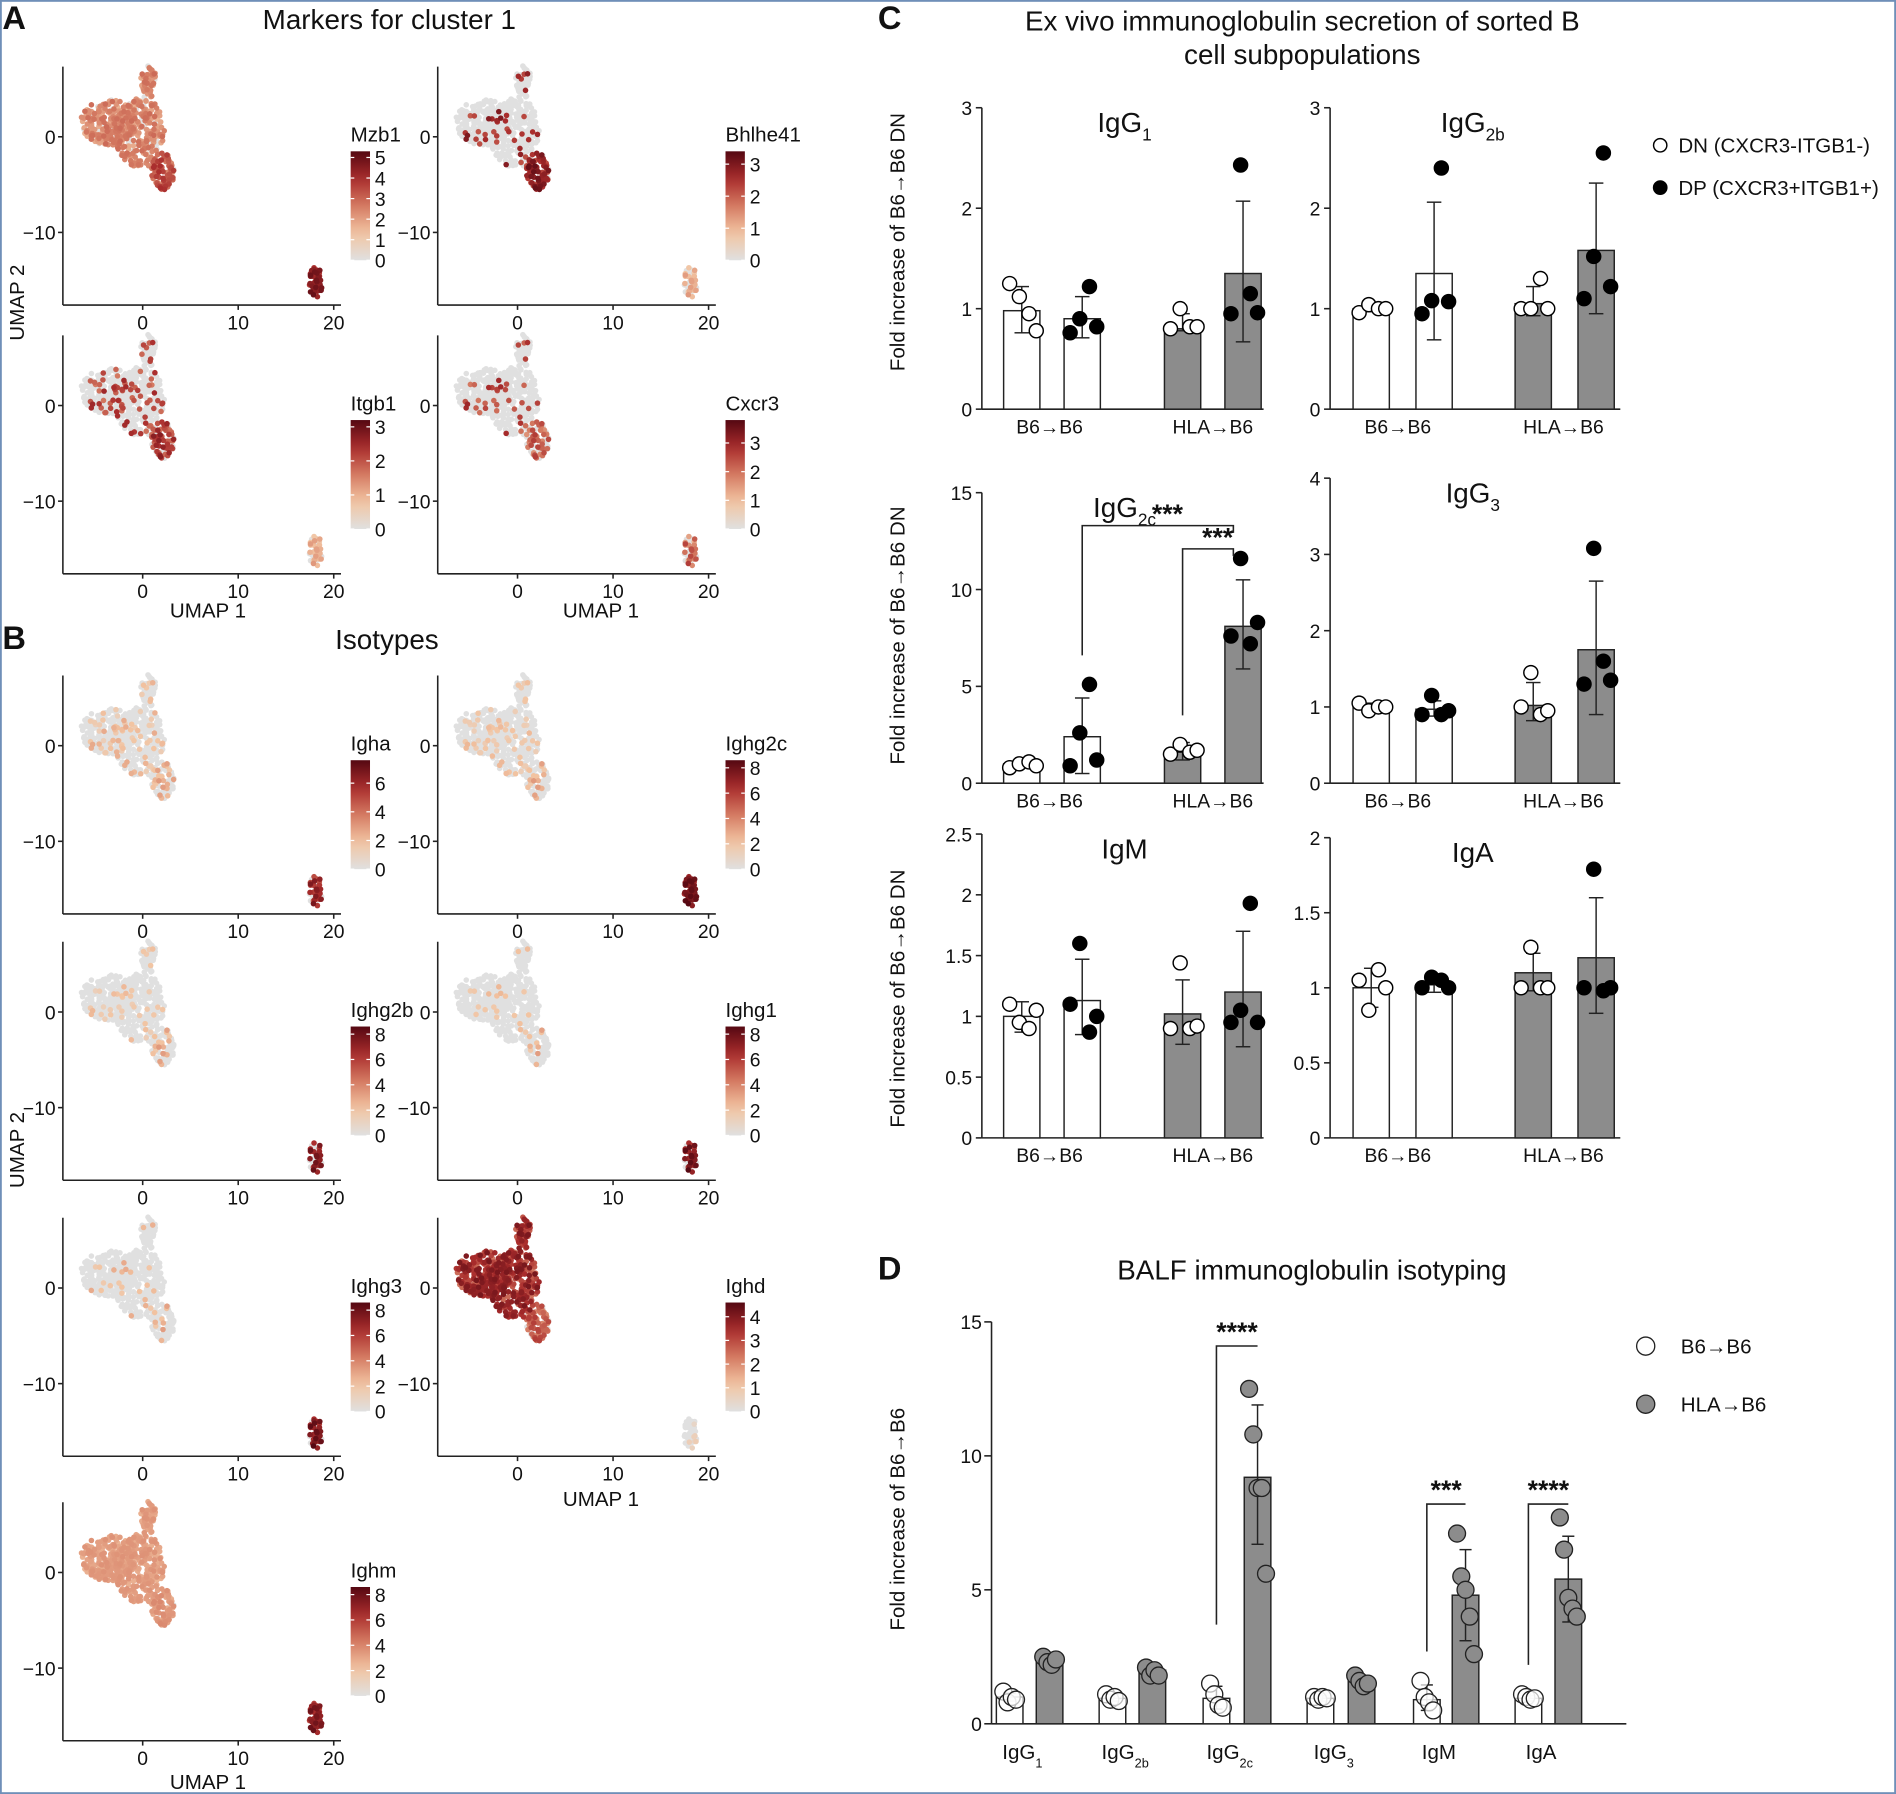 The image size is (1896, 1794). What do you see at coordinates (39, 234) in the screenshot?
I see `y-tick-label: −10` at bounding box center [39, 234].